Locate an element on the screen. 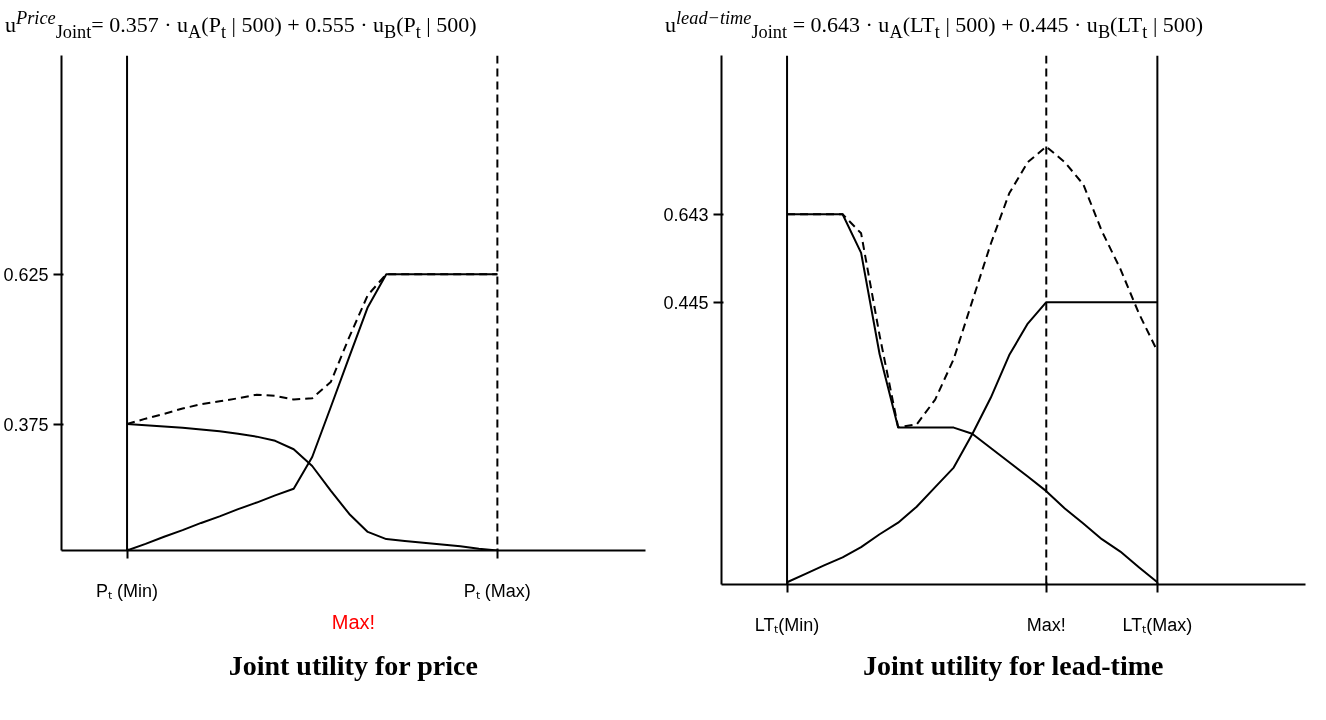 The height and width of the screenshot is (720, 1326). chart-title: u$^{Price}$$_{Joint}$= 0.357 · u$_{A}$(P$_{t}$ | 500) + 0.555 · u$_{B}$(P$_{t}$ | 500) is located at coordinates (241, 25).